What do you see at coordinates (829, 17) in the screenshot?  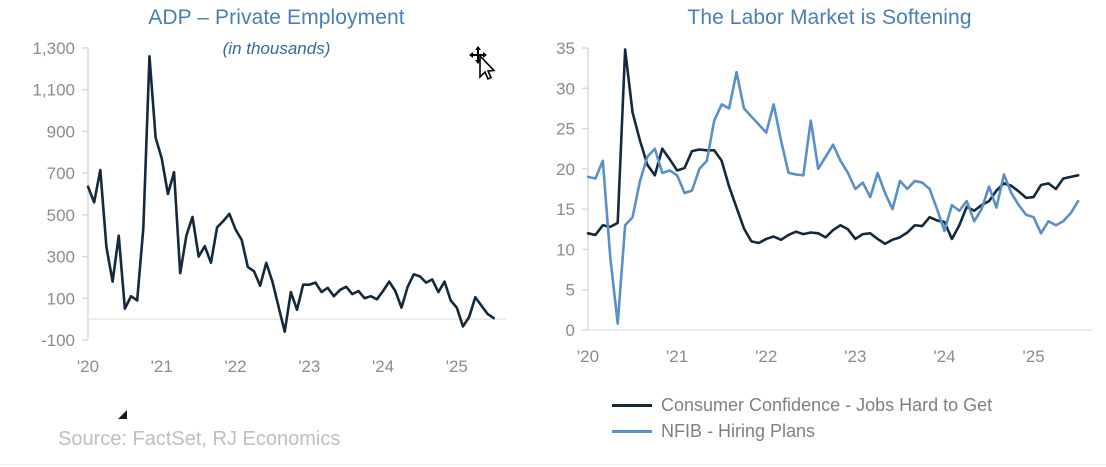 I see `right-chart-title: The Labor Market is Softening` at bounding box center [829, 17].